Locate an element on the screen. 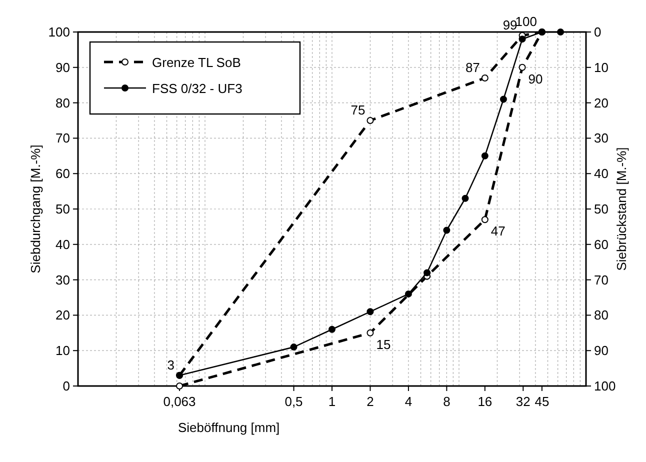 The image size is (646, 462). legend-label: Grenze TL SoB is located at coordinates (196, 62).